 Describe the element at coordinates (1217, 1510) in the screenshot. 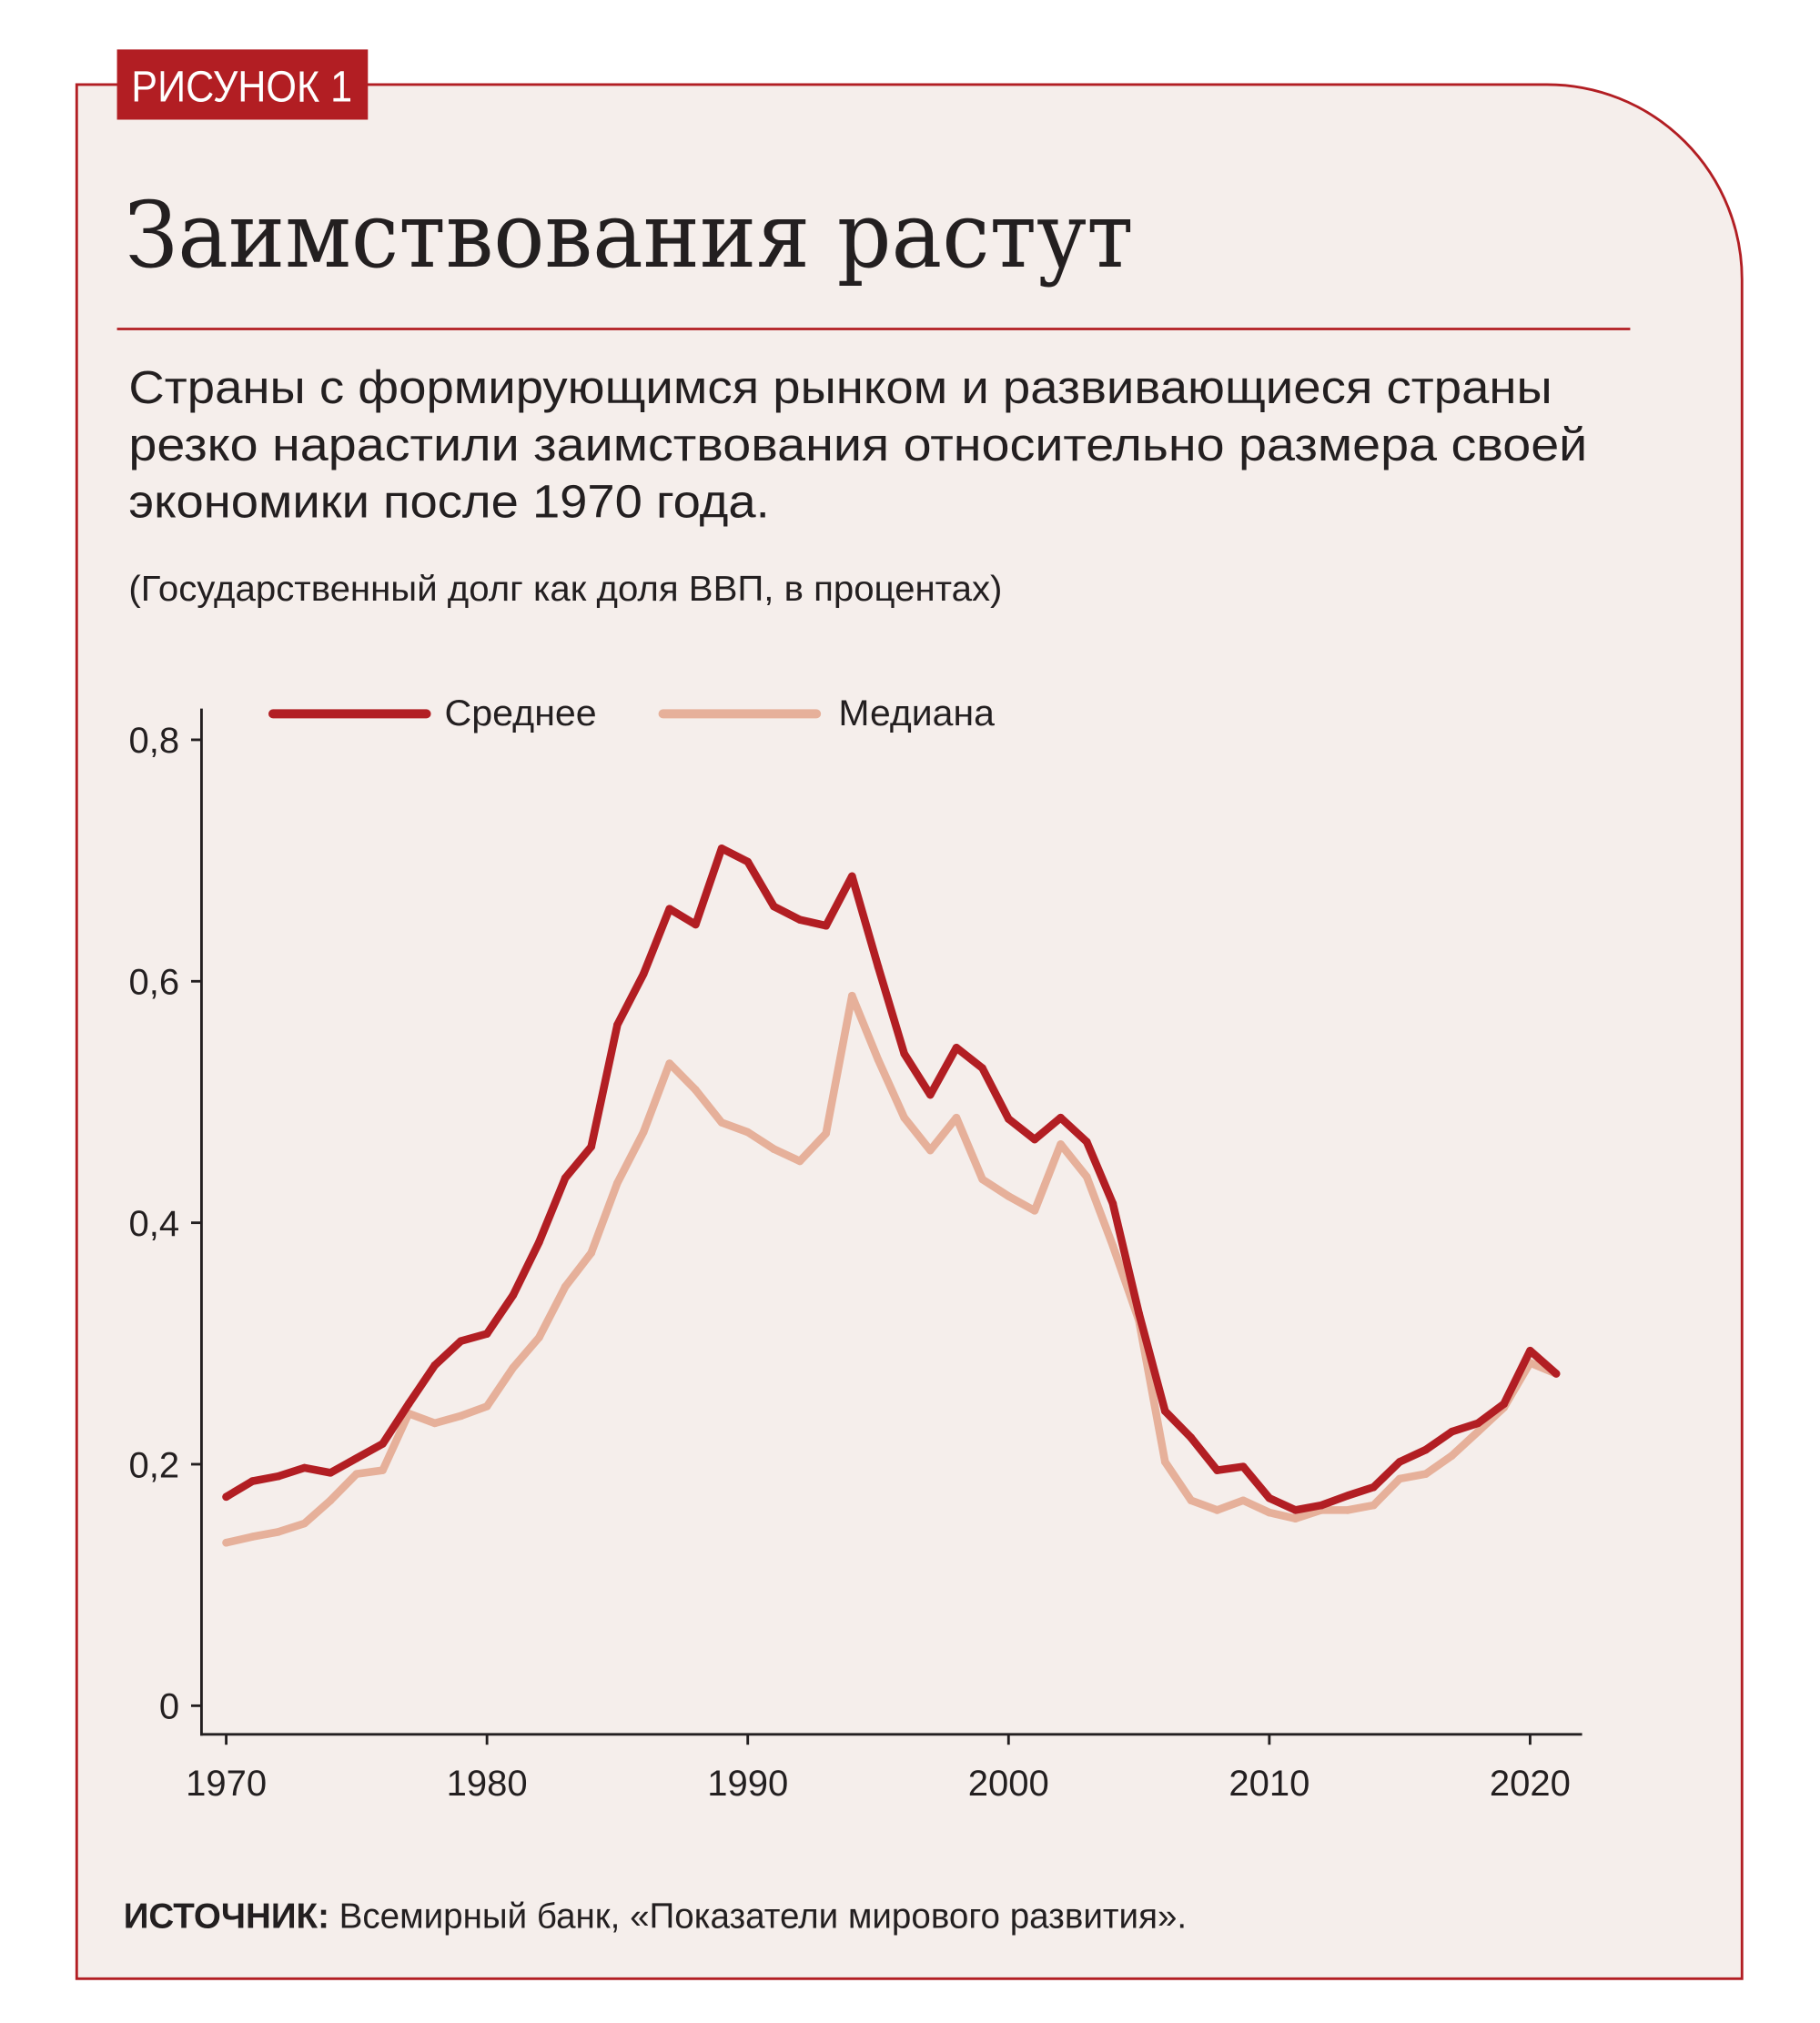

I see `median-point-2008` at that location.